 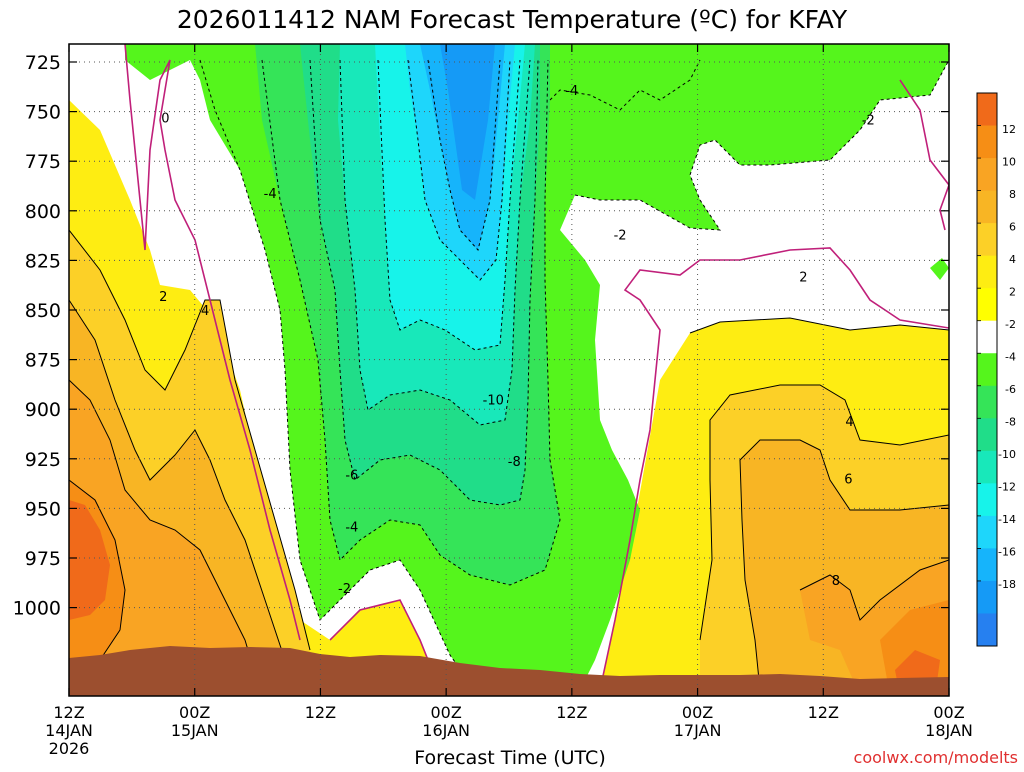 I want to click on contour-plus2-left, so click(x=190, y=440).